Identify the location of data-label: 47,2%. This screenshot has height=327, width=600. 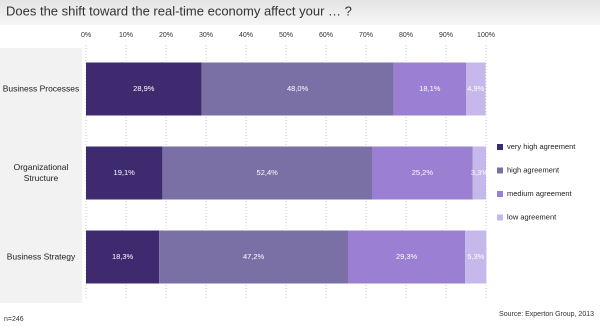
(254, 256).